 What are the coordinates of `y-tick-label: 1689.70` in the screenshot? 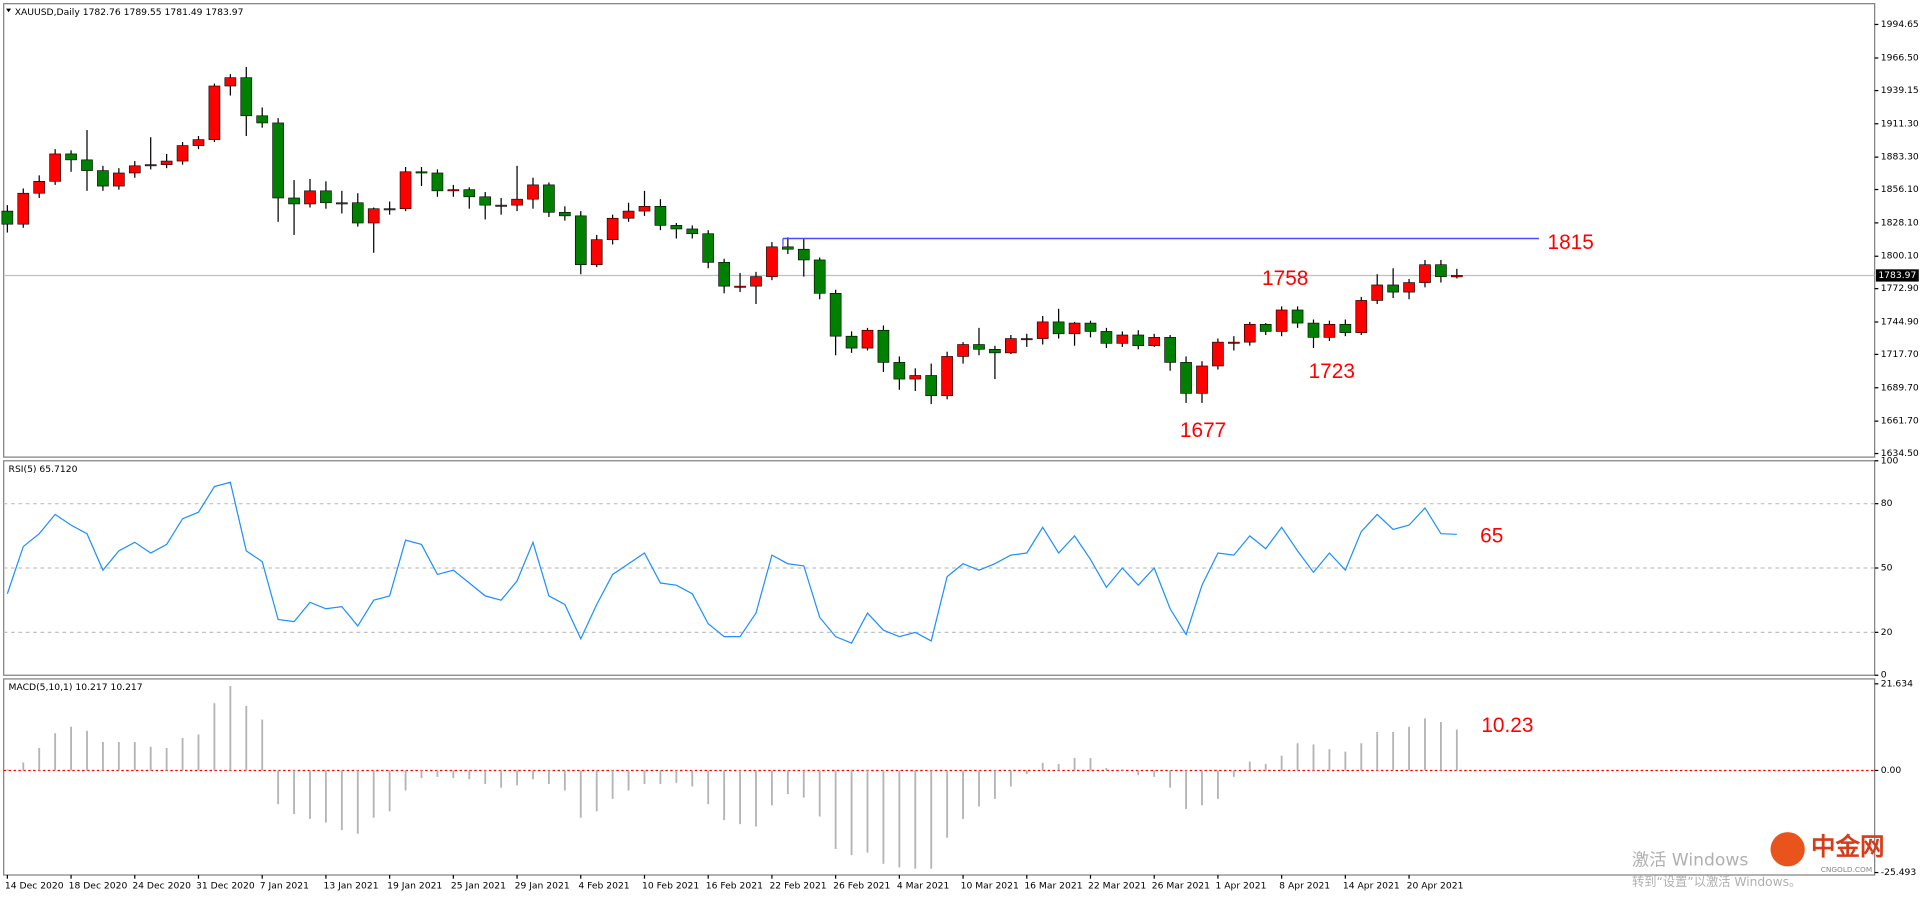 It's located at (1900, 387).